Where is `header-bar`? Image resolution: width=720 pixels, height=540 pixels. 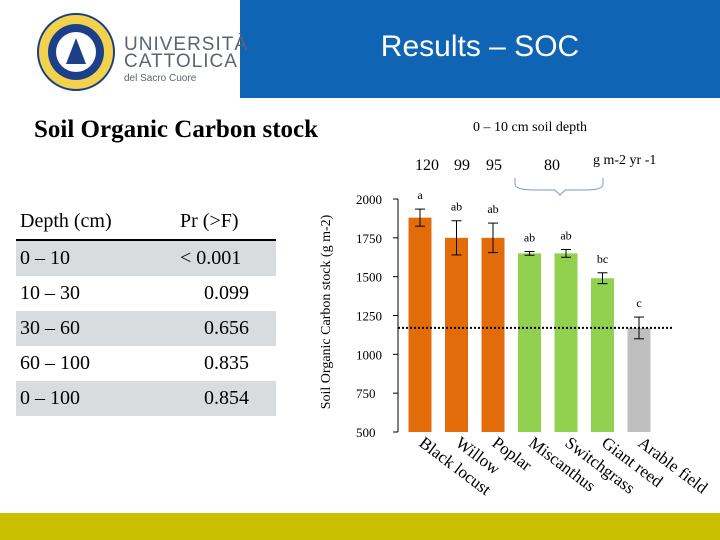
header-bar is located at coordinates (480, 49).